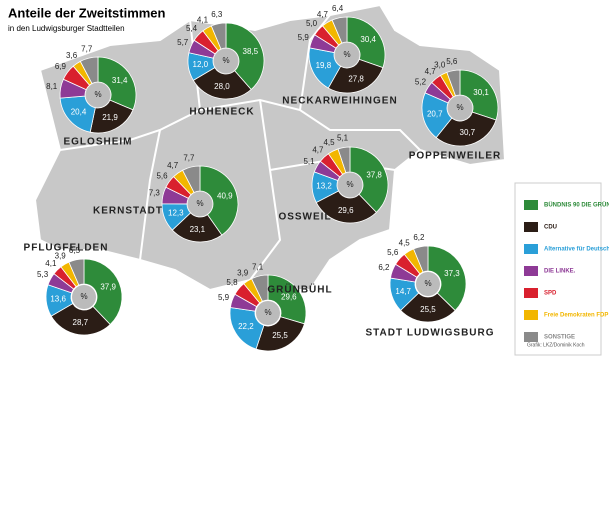 This screenshot has width=609, height=510. Describe the element at coordinates (120, 80) in the screenshot. I see `value-label: 31,4` at that location.